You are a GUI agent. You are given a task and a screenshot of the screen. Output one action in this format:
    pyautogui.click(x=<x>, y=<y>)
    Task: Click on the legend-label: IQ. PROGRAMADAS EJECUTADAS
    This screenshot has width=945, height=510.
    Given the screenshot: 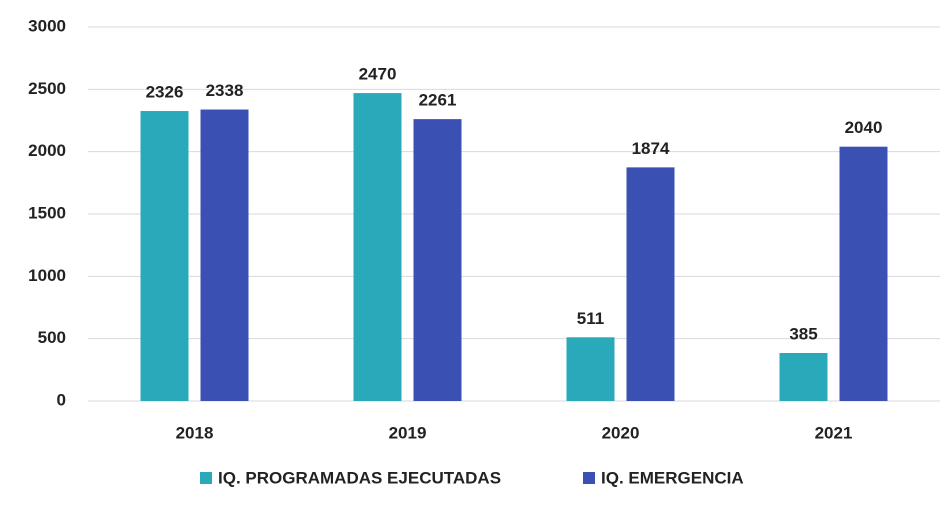 What is the action you would take?
    pyautogui.click(x=359, y=477)
    